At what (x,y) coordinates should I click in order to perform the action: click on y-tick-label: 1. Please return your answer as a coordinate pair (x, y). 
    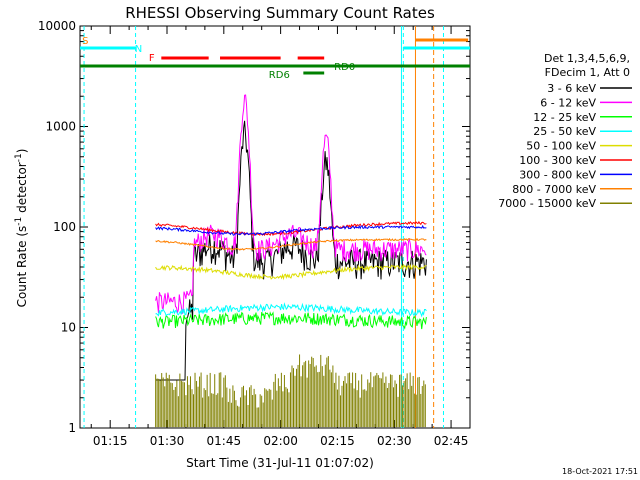
    Looking at the image, I should click on (72, 428).